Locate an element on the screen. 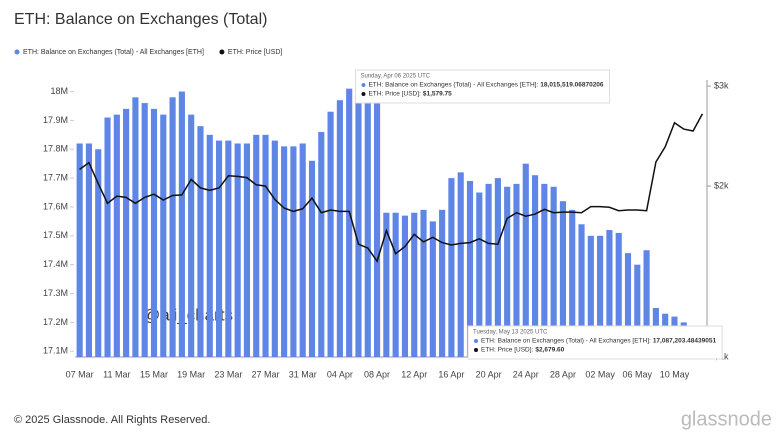  y-tick-label: 17.3M is located at coordinates (55, 293).